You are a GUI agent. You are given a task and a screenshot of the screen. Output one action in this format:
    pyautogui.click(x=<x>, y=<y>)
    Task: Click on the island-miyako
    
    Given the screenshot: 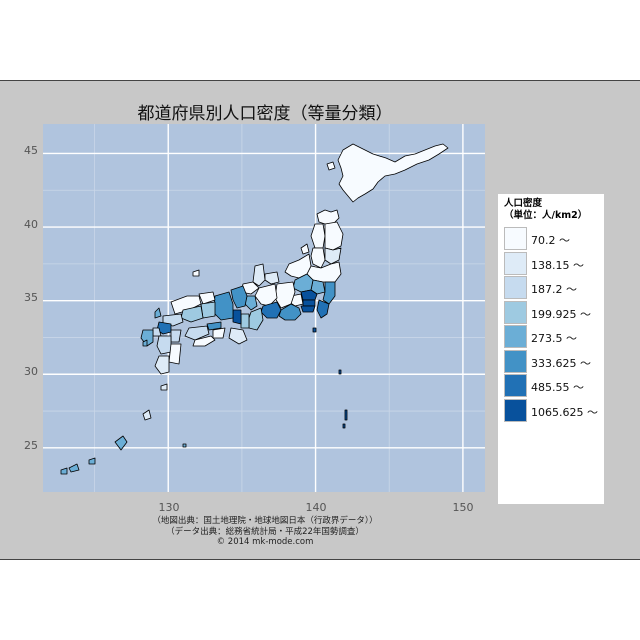 What is the action you would take?
    pyautogui.click(x=92, y=461)
    